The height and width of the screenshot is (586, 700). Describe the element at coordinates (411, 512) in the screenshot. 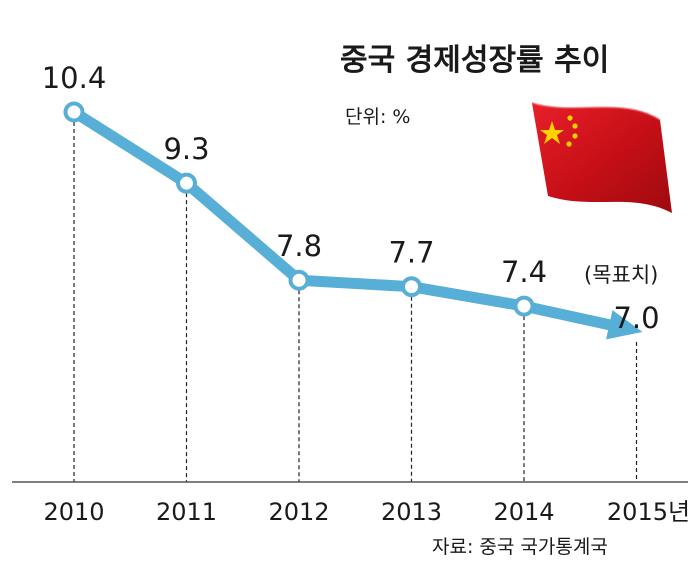

I see `year-label-2013: 2013` at that location.